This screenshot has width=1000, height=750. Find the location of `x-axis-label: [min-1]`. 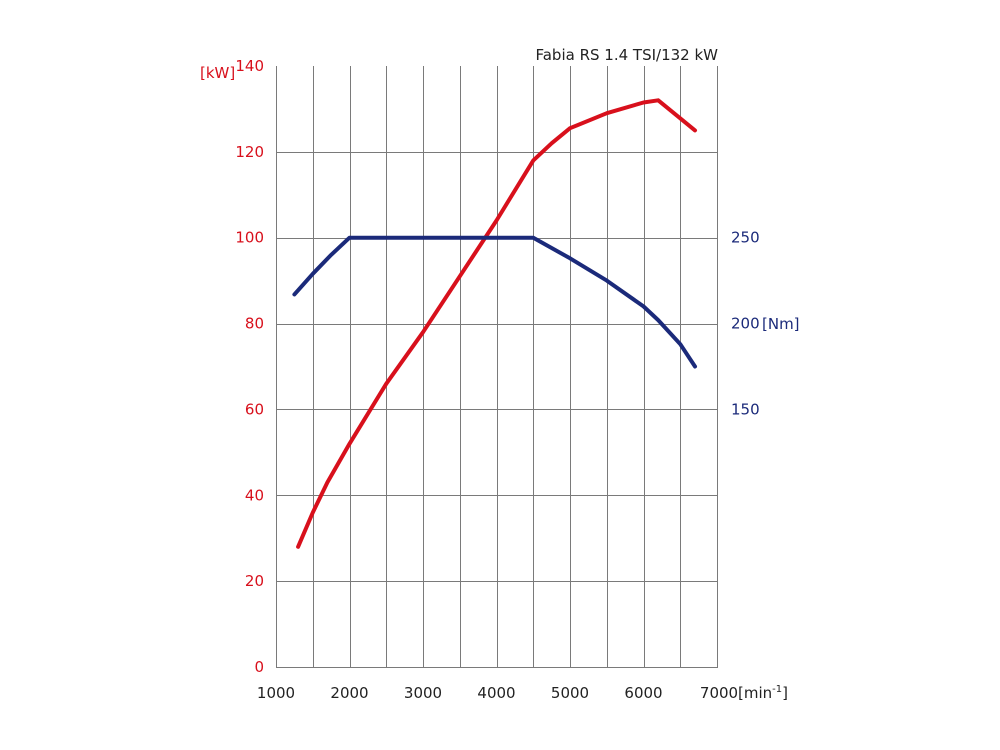

x-axis-label: [min-1] is located at coordinates (763, 693).